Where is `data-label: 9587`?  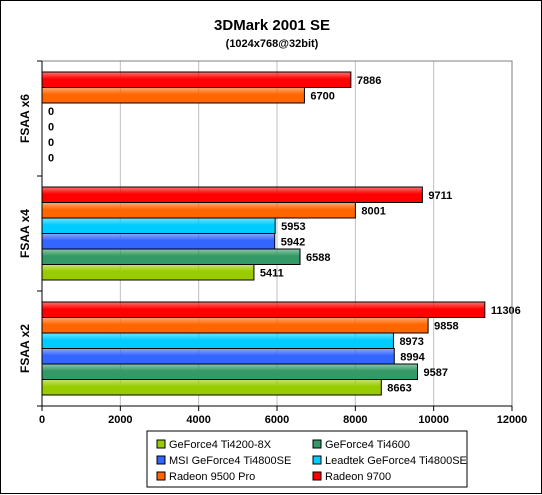
data-label: 9587 is located at coordinates (435, 373).